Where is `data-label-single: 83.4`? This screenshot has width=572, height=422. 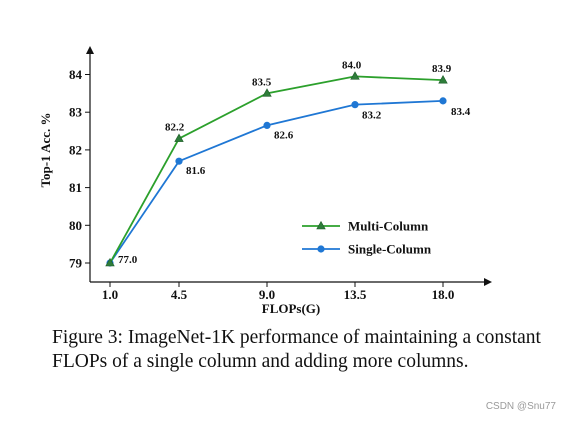 data-label-single: 83.4 is located at coordinates (461, 112).